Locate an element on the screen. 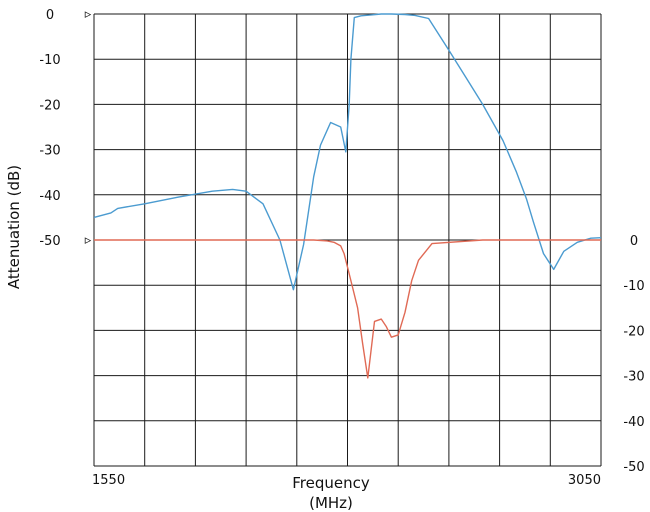 The width and height of the screenshot is (650, 512). right-y-tick-label: -50 is located at coordinates (633, 467).